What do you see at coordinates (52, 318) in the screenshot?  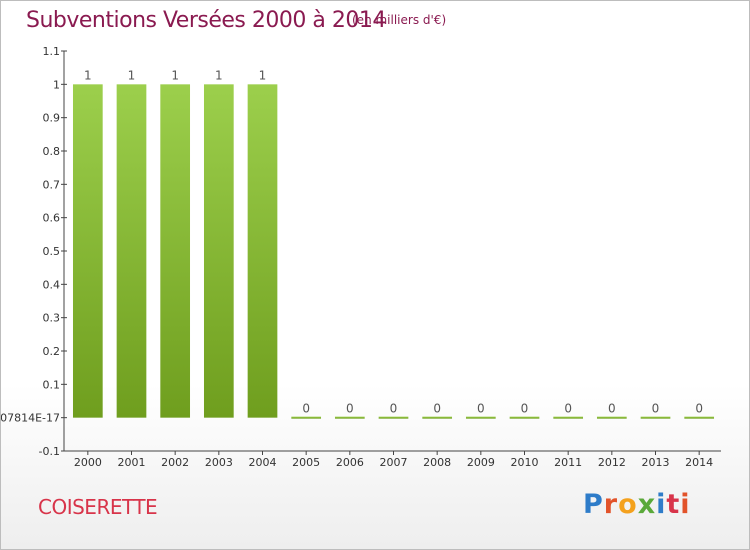 I see `y-tick-label: 0.3` at bounding box center [52, 318].